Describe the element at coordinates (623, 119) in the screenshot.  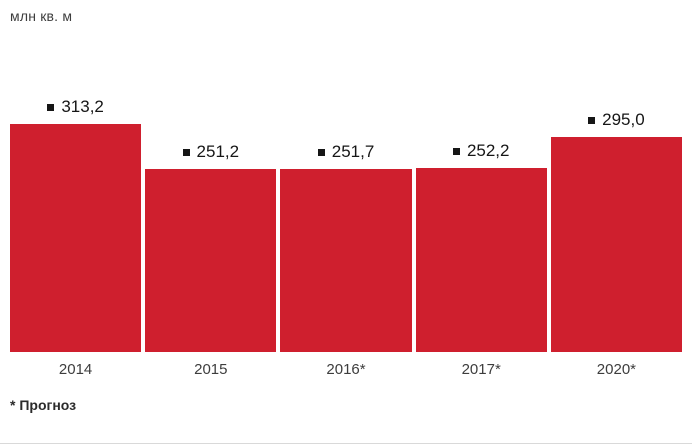
I see `bar-value-text: 295,0` at that location.